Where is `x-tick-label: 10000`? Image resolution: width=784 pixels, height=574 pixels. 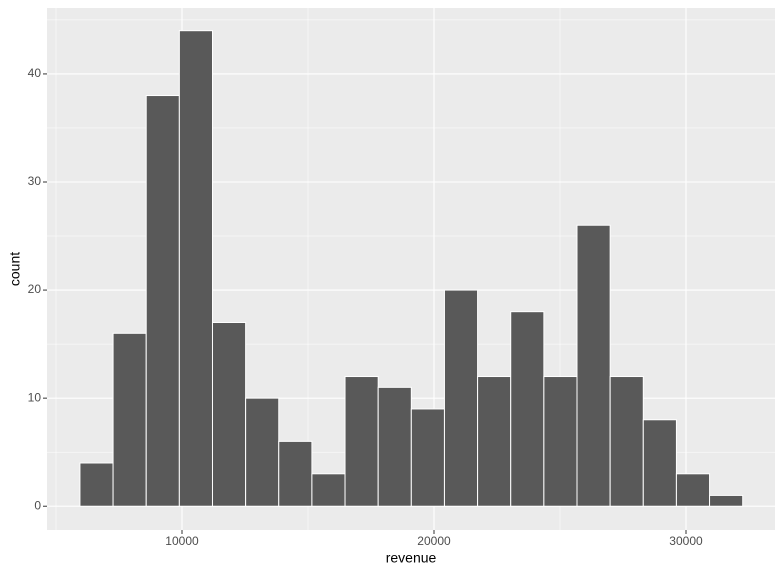
x-tick-label: 10000 is located at coordinates (182, 541).